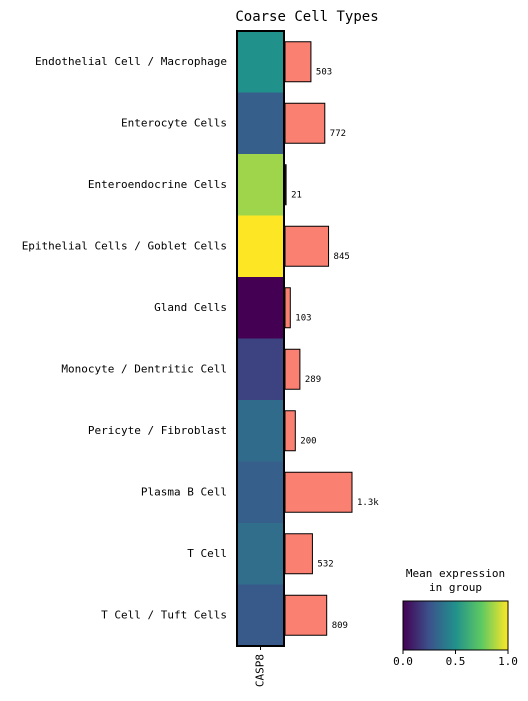 The width and height of the screenshot is (528, 701). Describe the element at coordinates (340, 626) in the screenshot. I see `count-label: 809` at that location.